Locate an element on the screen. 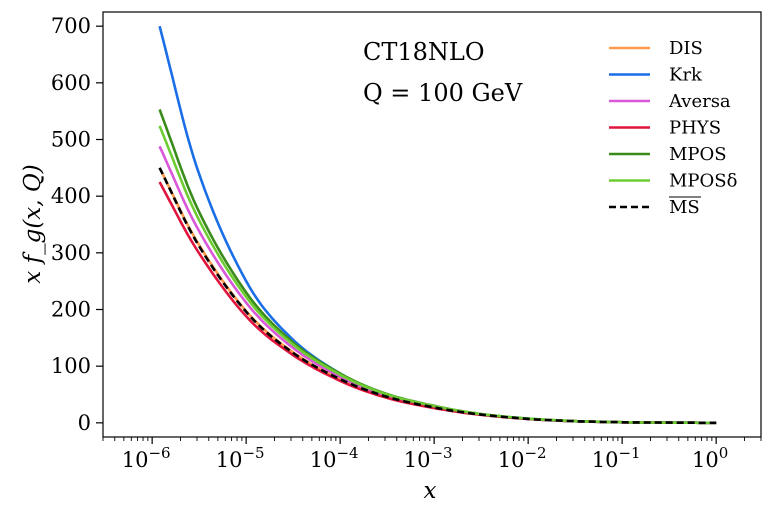 The width and height of the screenshot is (781, 521). x-tick-label: 10⁻⁴ is located at coordinates (334, 458).